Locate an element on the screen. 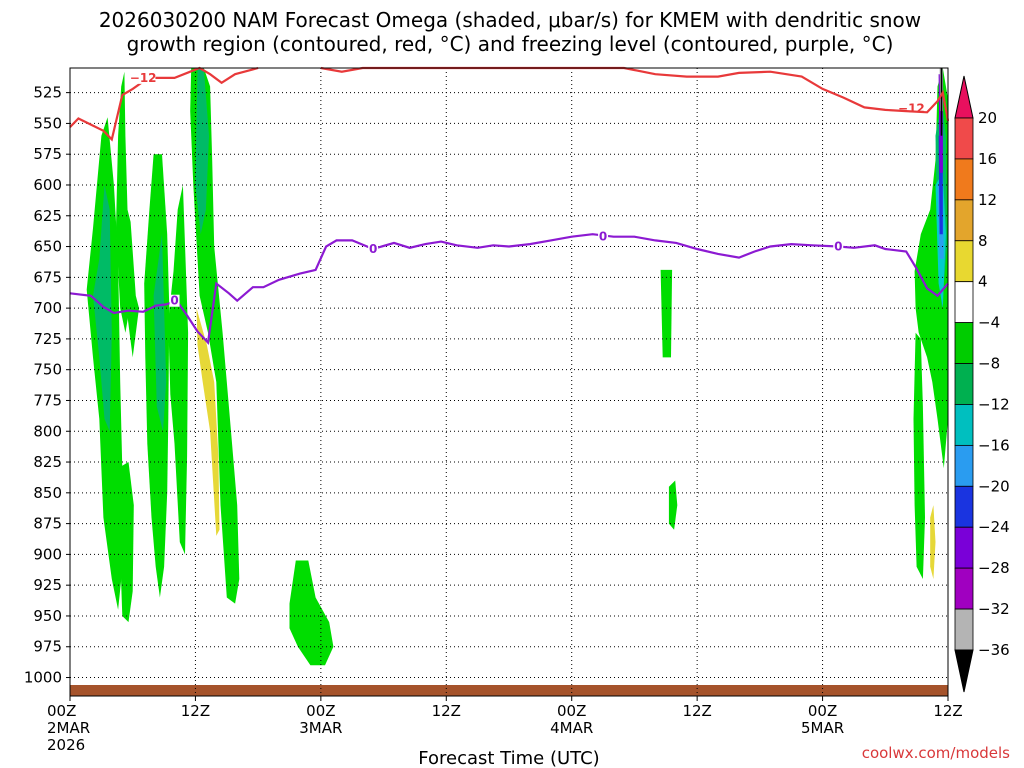  y-tick-label-675: 675 is located at coordinates (47, 277).